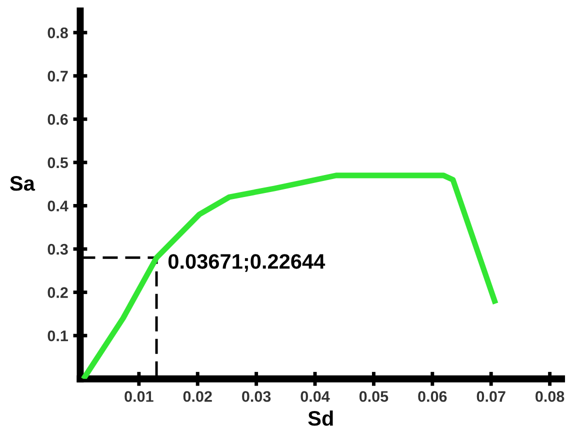 This screenshot has width=573, height=438. Describe the element at coordinates (139, 396) in the screenshot. I see `x-tick-label: 0.01` at that location.